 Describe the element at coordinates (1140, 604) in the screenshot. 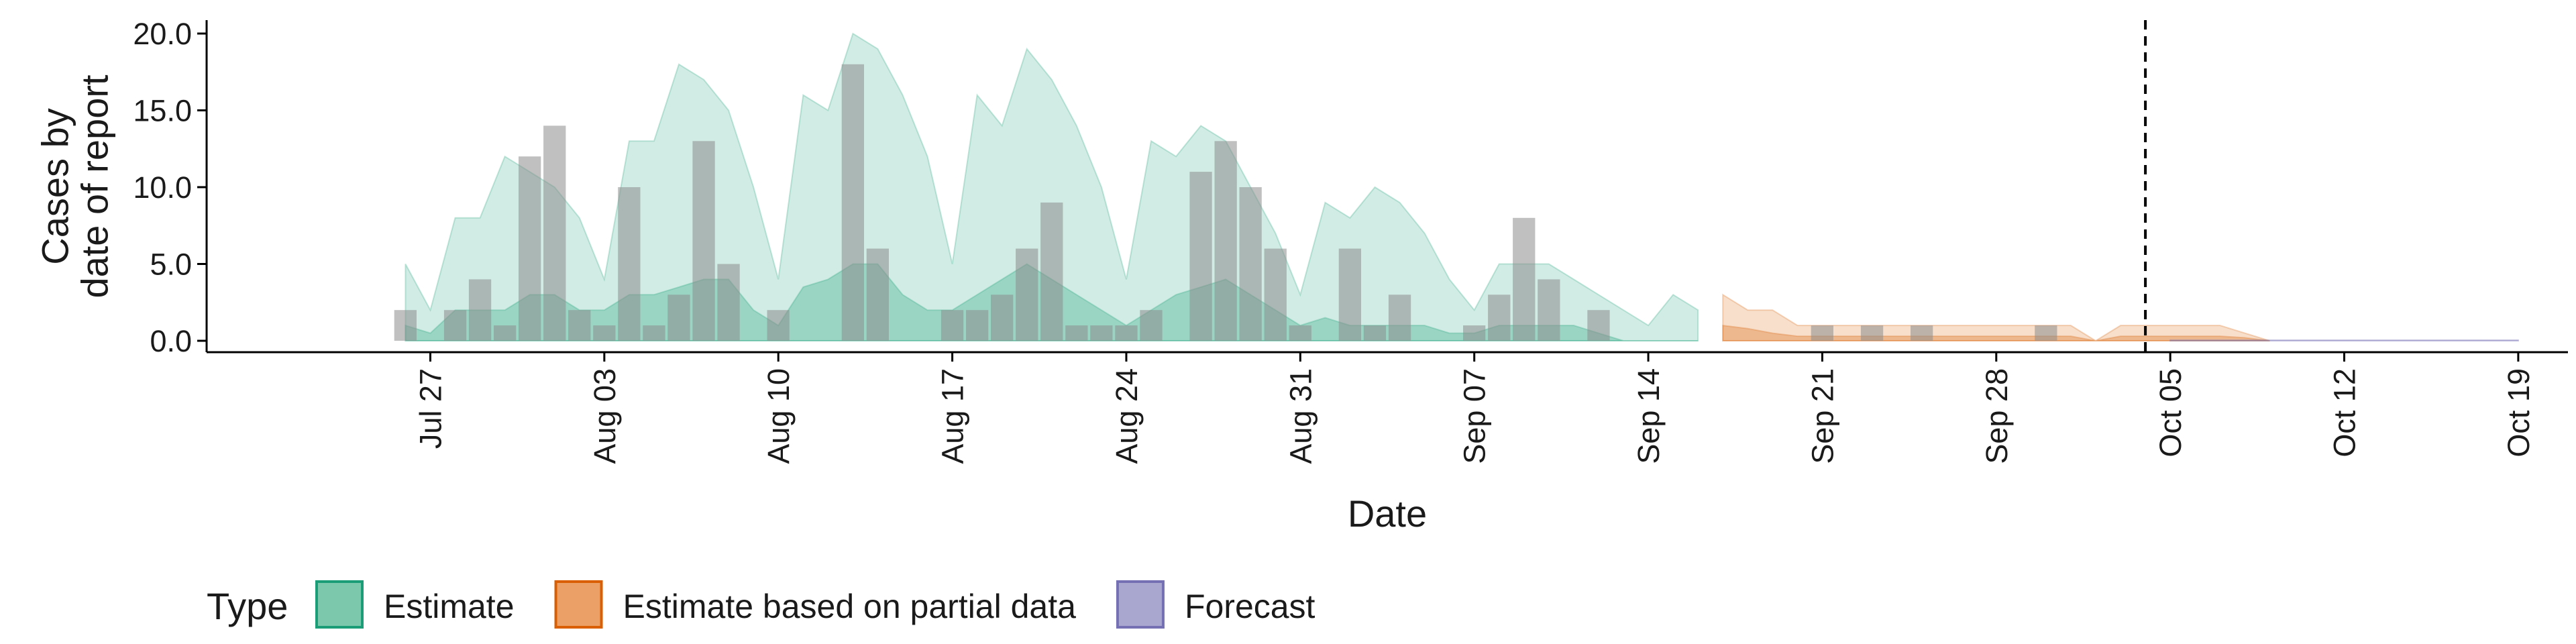

I see `legend-swatch-forecast` at that location.